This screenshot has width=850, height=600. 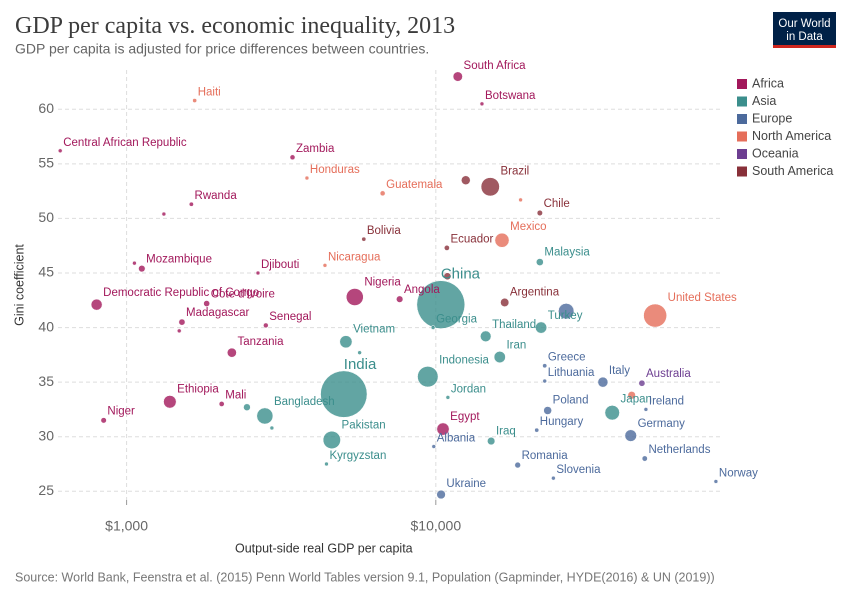 I want to click on y-tick-label: 35, so click(x=46, y=381).